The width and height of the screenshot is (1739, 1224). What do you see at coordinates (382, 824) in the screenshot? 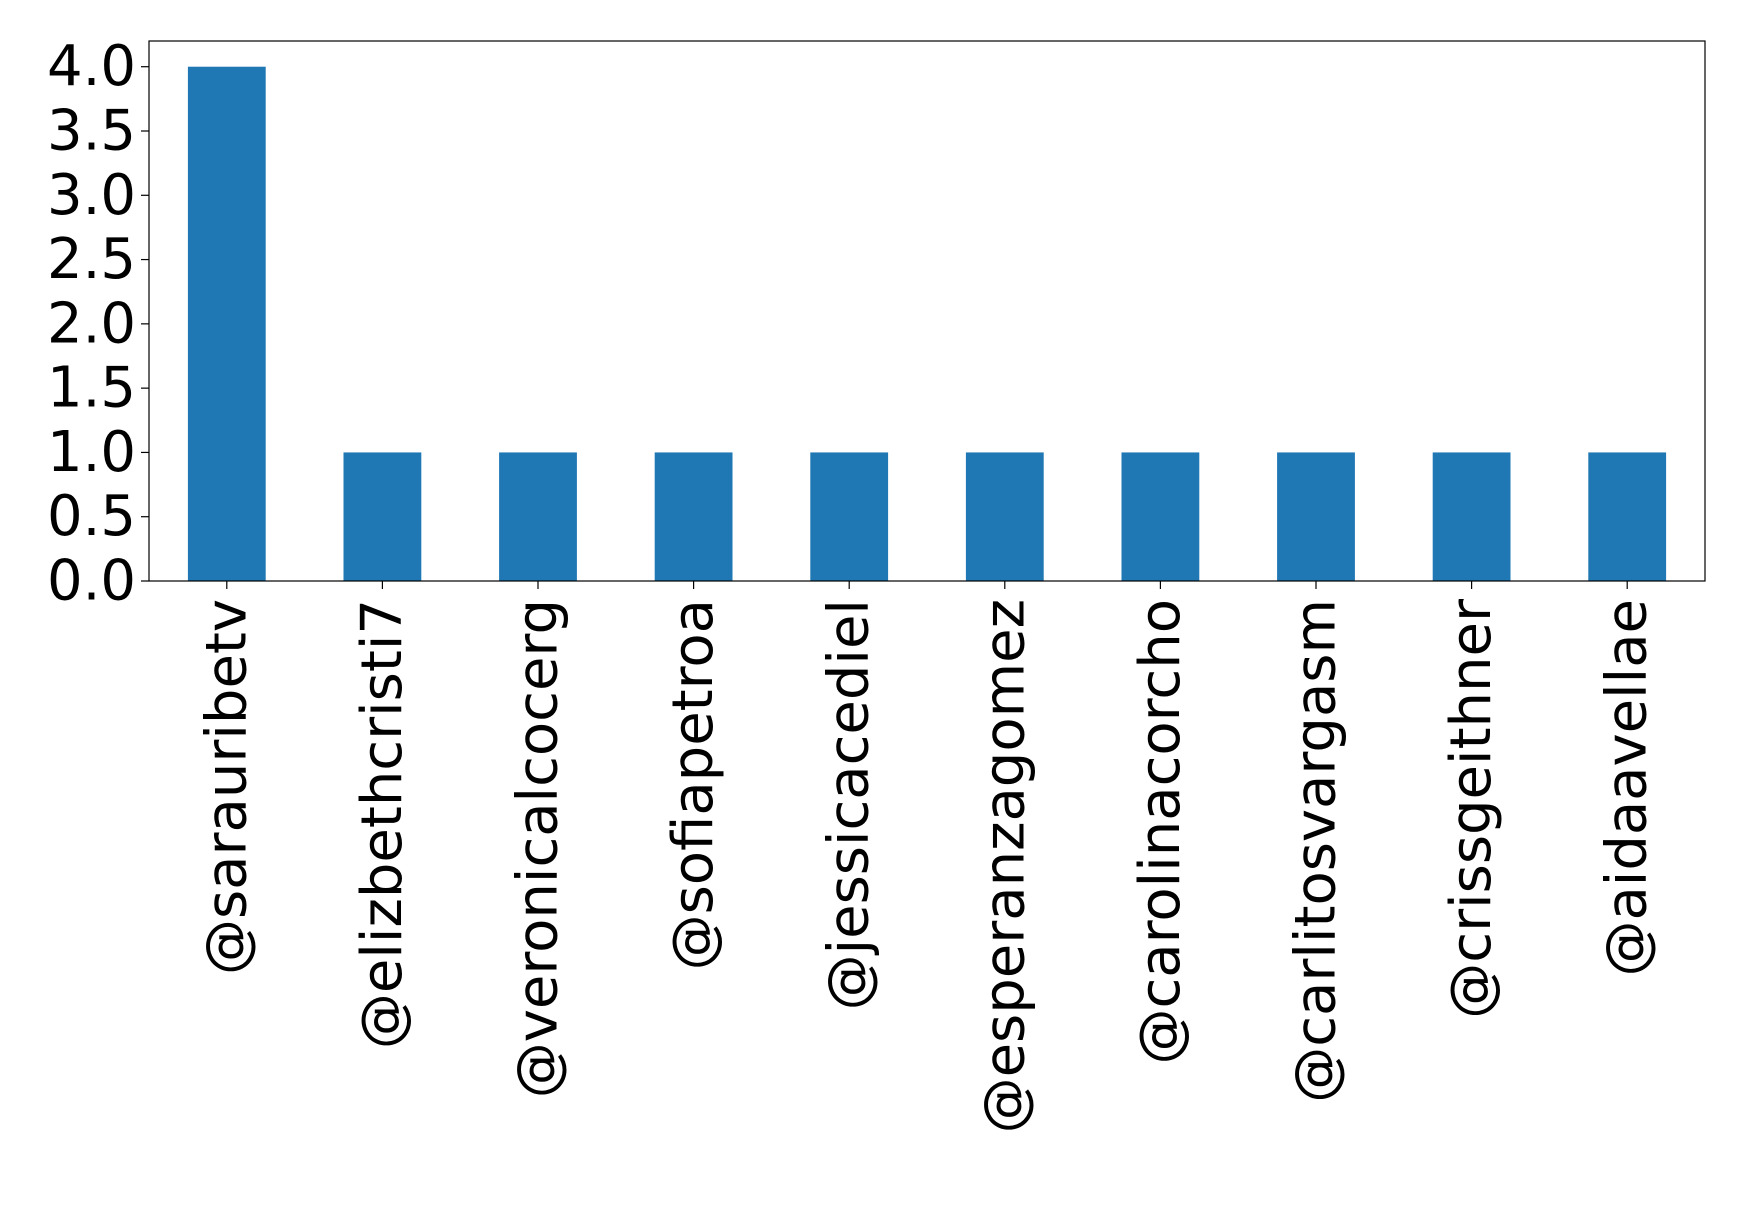
I see `x-tick-label: @elizbethcristi7` at bounding box center [382, 824].